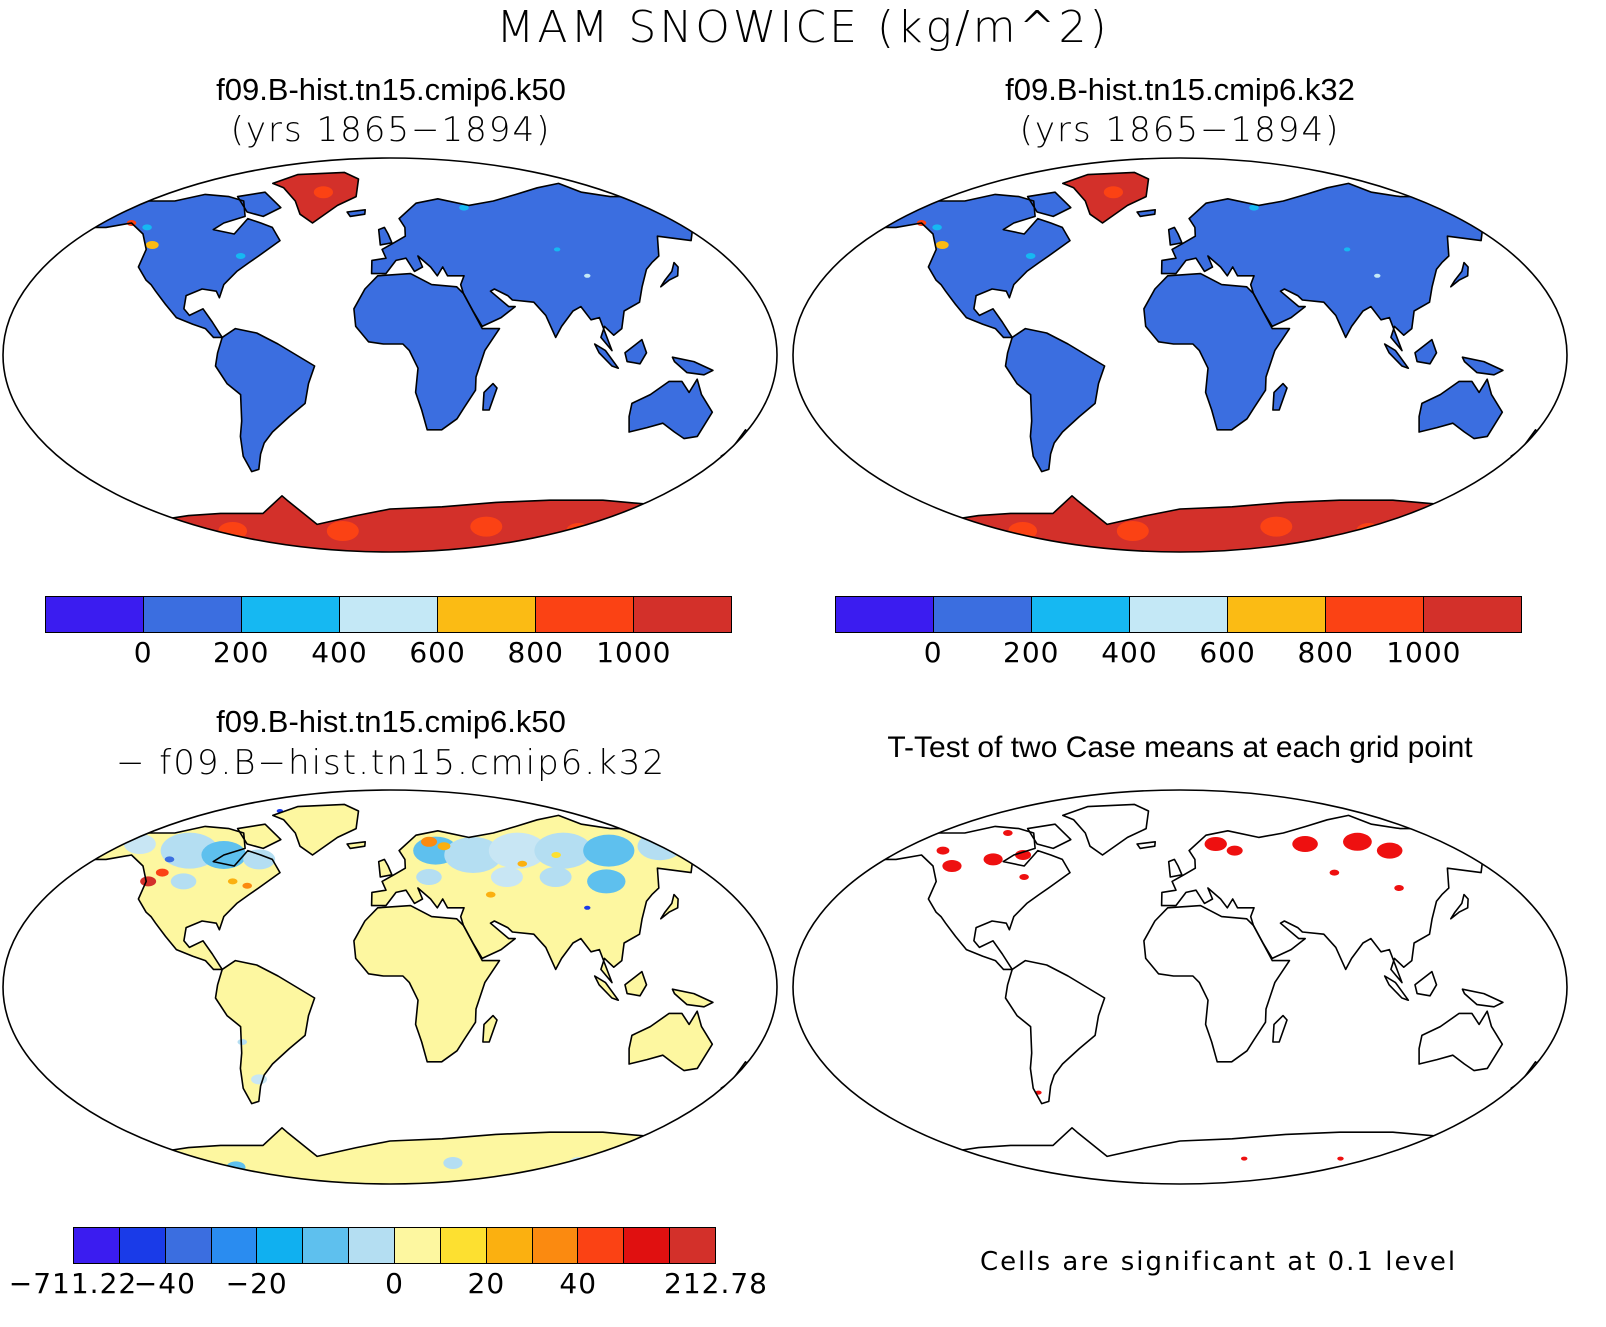 This screenshot has height=1327, width=1606. Describe the element at coordinates (587, 907) in the screenshot. I see `difference-strong-negative-patch` at that location.